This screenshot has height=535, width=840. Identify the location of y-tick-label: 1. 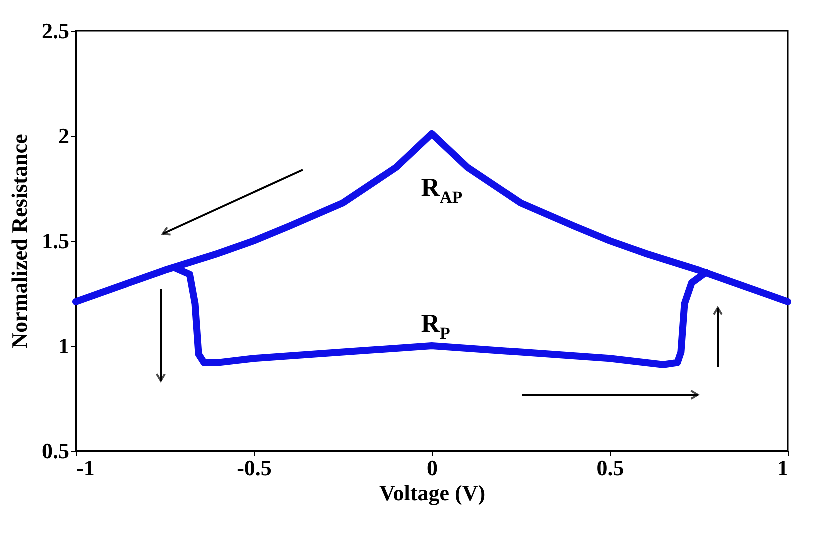
(64, 346).